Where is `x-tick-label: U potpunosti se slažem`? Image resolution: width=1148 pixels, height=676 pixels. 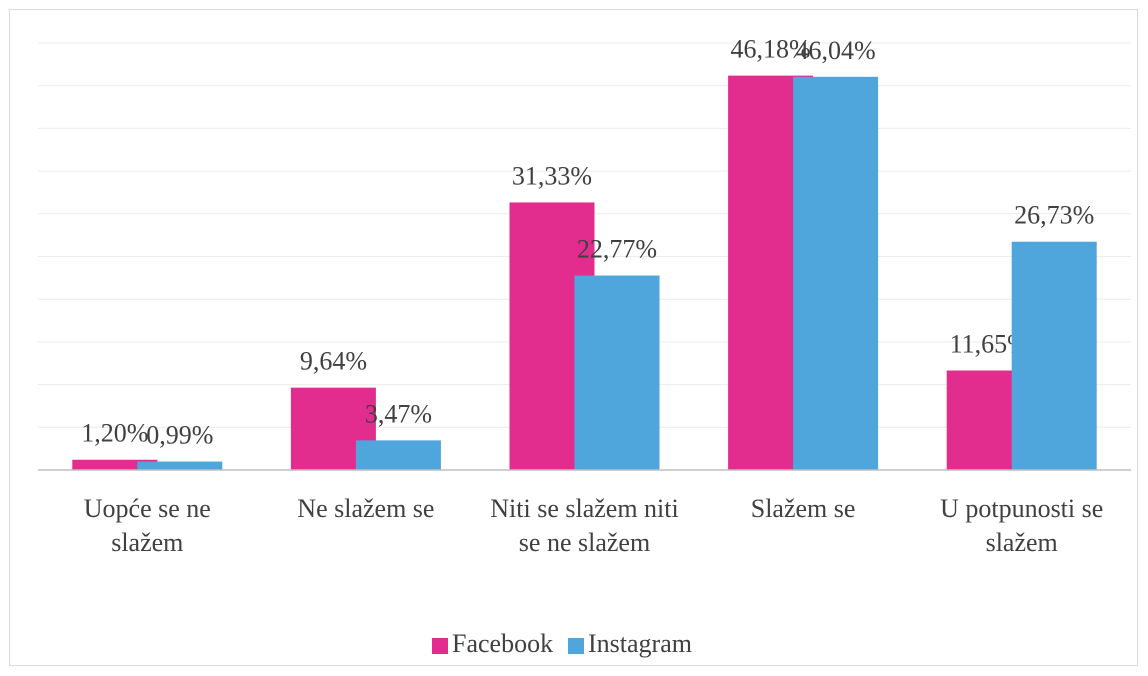
x-tick-label: U potpunosti se slažem is located at coordinates (1022, 525).